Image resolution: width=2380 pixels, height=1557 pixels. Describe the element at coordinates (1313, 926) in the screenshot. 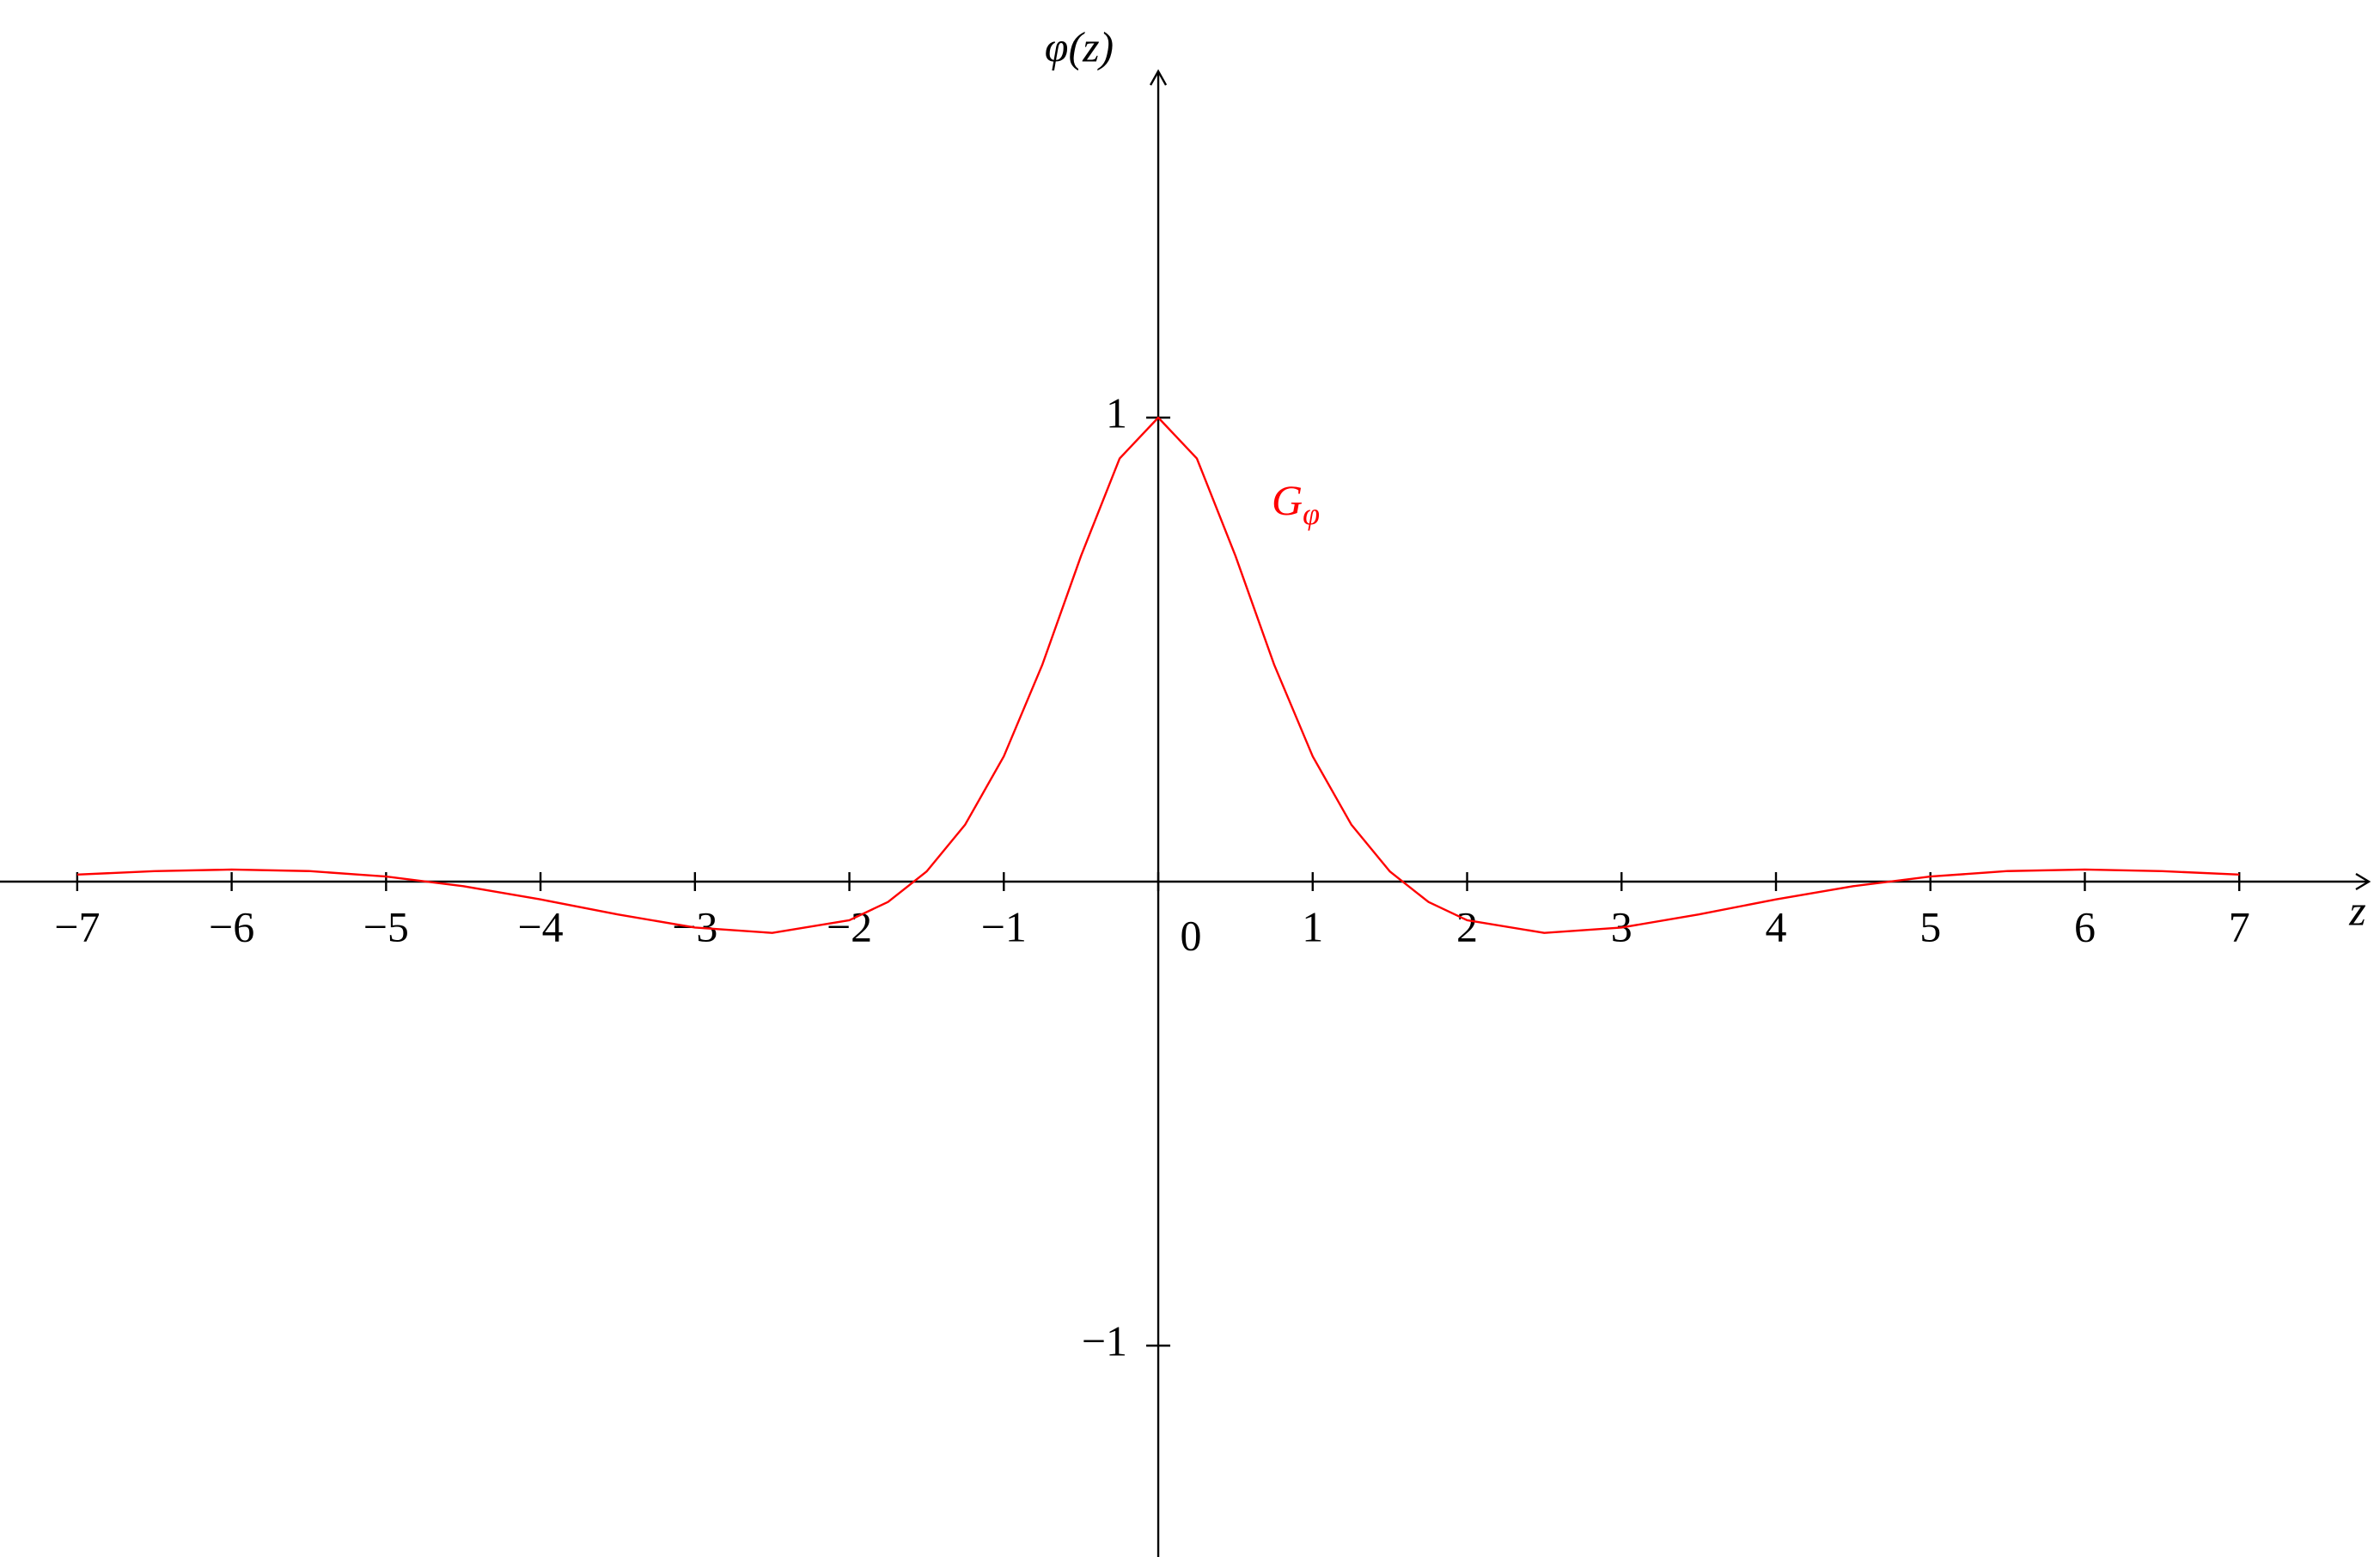

I see `x-tick-label: 1` at that location.